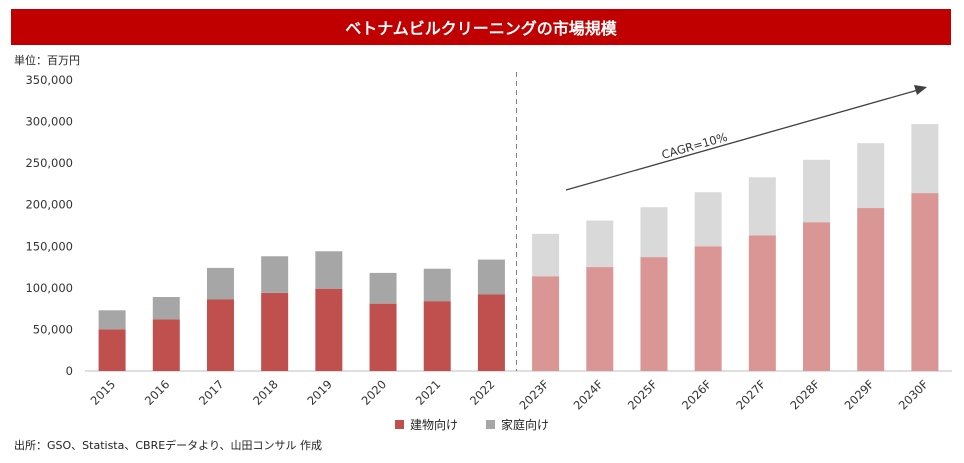 The height and width of the screenshot is (463, 964). I want to click on x-tick-label: 2024F, so click(588, 394).